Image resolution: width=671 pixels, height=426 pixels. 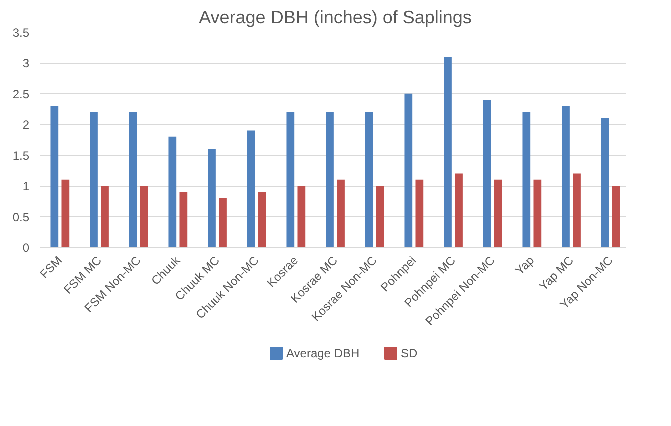 I want to click on x-tick-label: Yap MC, so click(x=556, y=273).